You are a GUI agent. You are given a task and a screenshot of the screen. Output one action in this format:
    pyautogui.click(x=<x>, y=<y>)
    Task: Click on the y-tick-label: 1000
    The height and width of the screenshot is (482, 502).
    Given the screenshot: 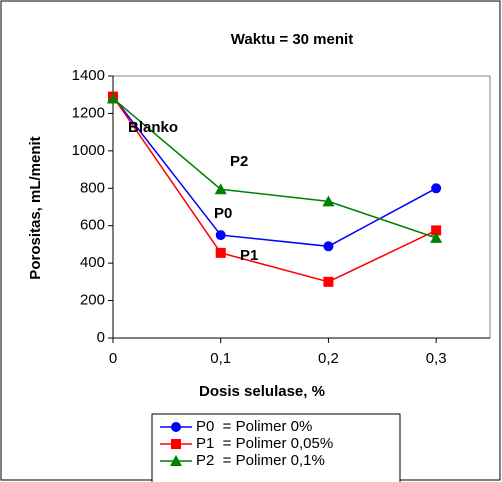 What is the action you would take?
    pyautogui.click(x=88, y=150)
    